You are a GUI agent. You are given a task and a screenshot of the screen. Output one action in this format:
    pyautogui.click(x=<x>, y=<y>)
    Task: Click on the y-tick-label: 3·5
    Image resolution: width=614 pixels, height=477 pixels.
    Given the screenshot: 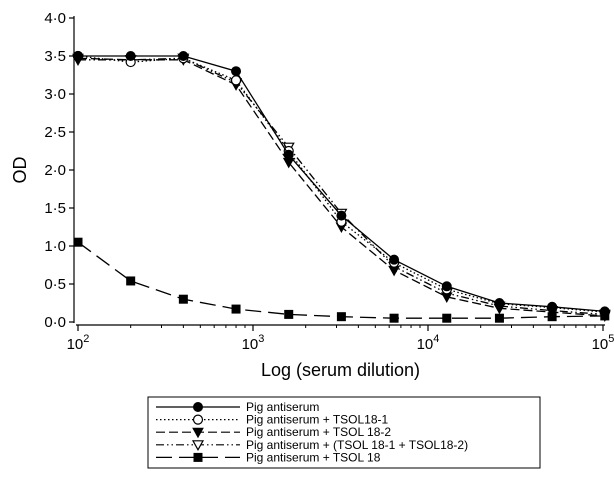 What is the action you would take?
    pyautogui.click(x=55, y=56)
    